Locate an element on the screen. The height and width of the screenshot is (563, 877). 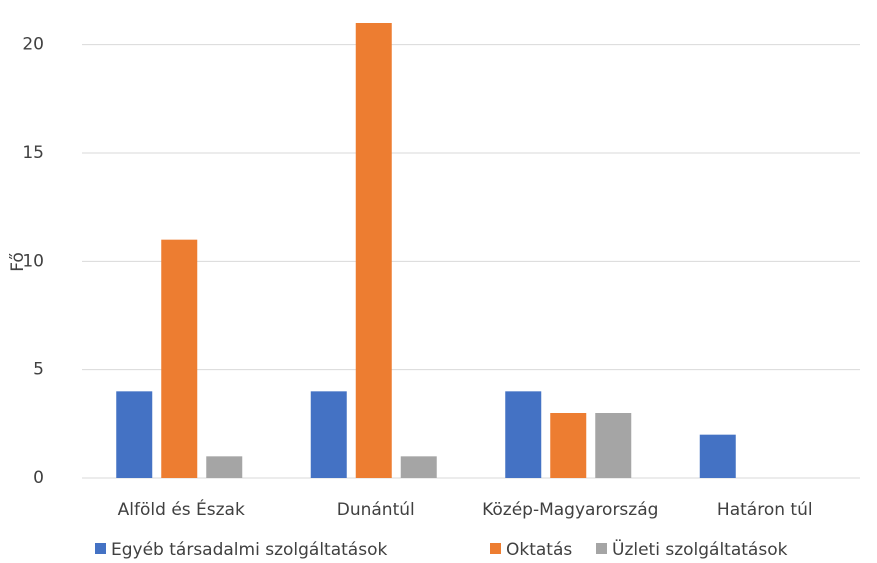
y-tick-label: 20 is located at coordinates (33, 45).